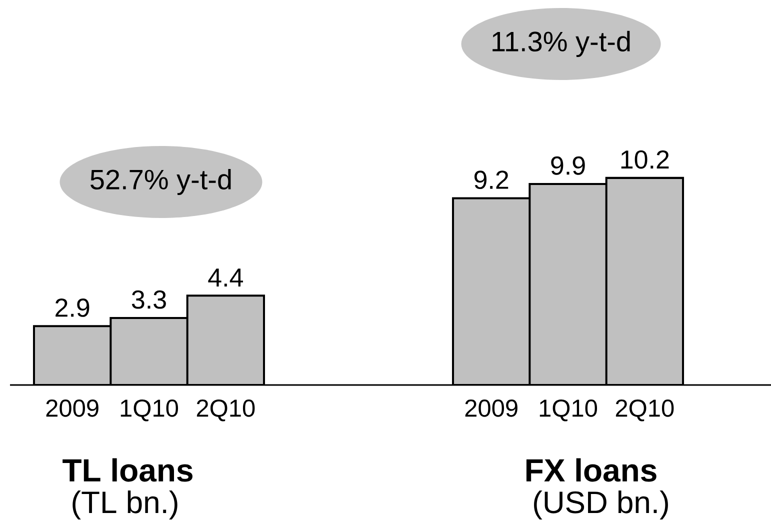 Image resolution: width=771 pixels, height=521 pixels. Describe the element at coordinates (73, 307) in the screenshot. I see `data-label: 2.9` at that location.